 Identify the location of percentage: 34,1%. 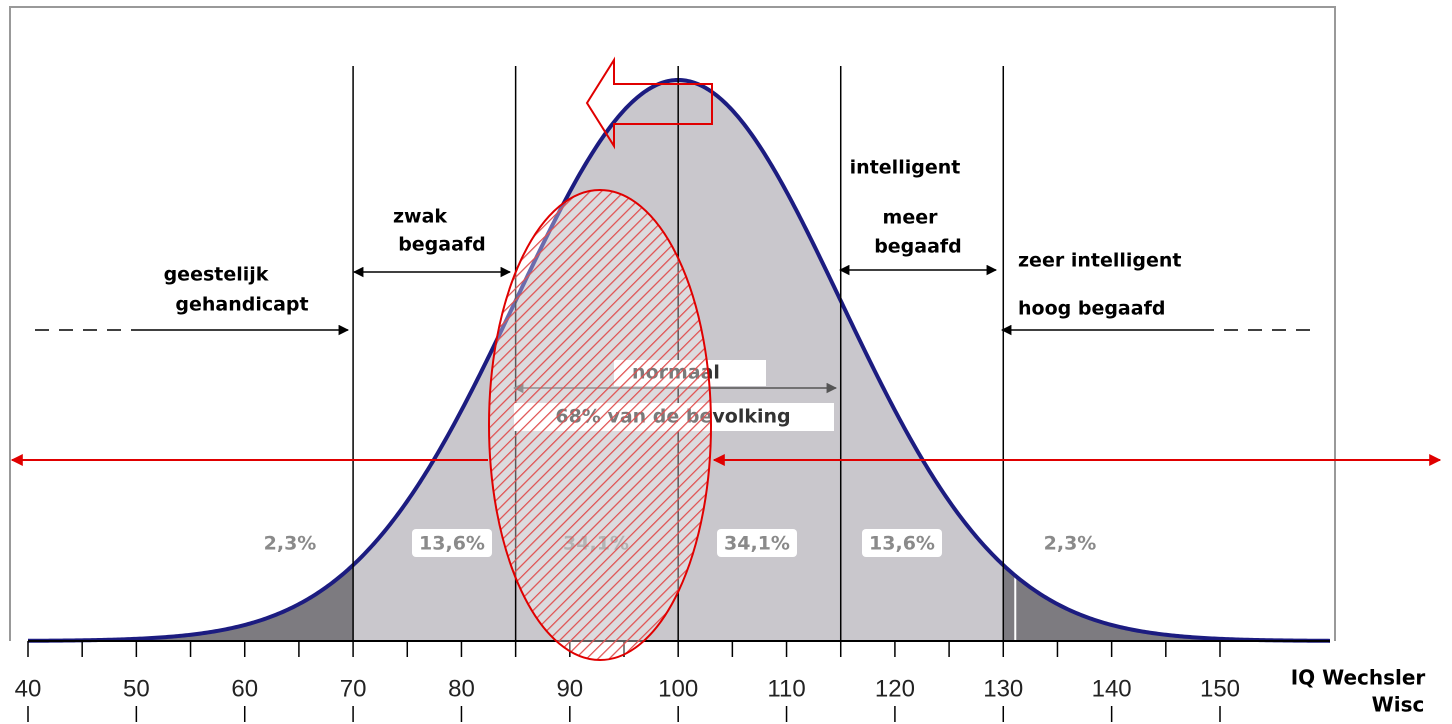
(757, 544).